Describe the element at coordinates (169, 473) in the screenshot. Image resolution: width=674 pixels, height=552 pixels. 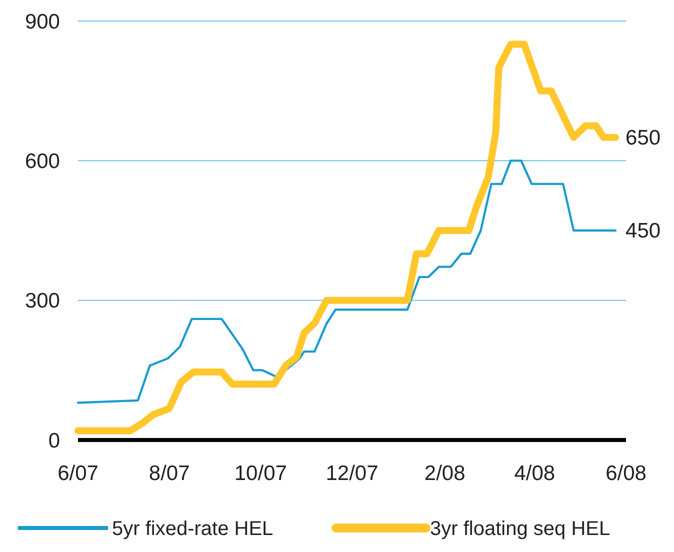
I see `x-tick-label: 8/07` at that location.